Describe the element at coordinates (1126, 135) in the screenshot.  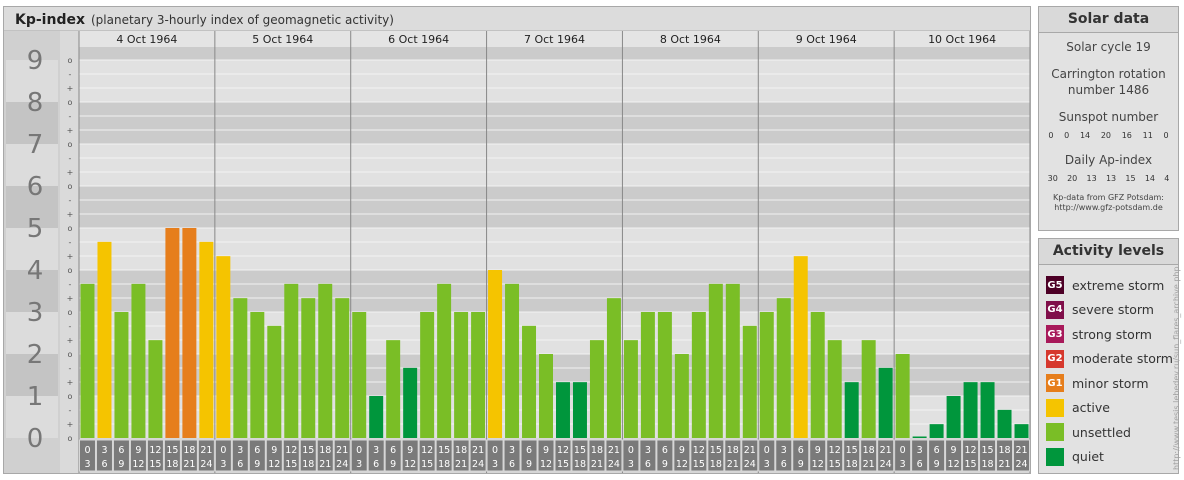
I see `sunspot-value: 16` at that location.